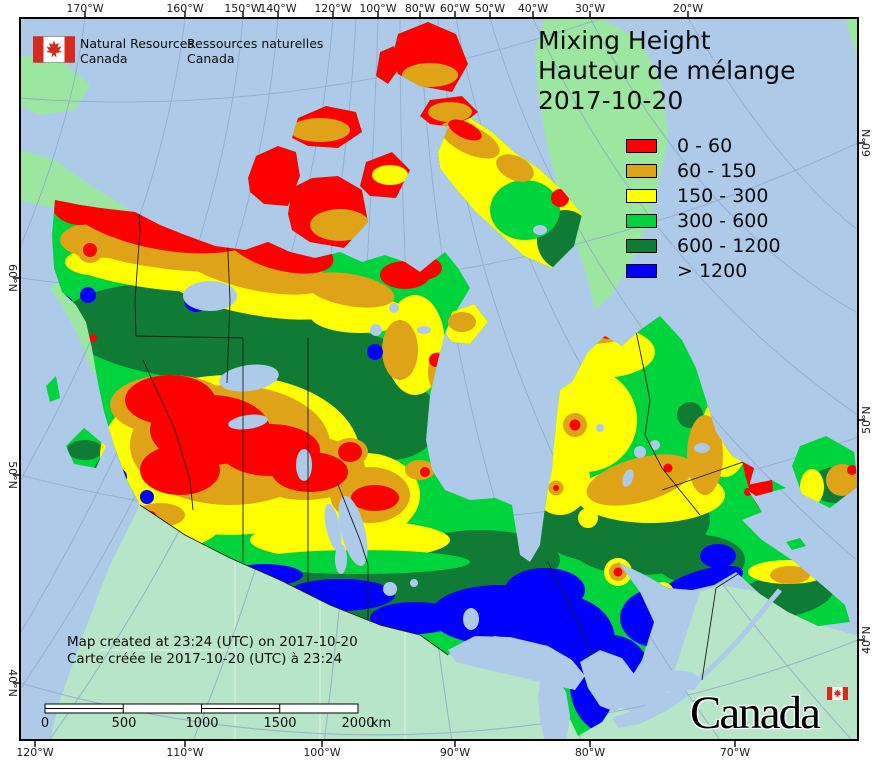 This screenshot has width=880, height=760. I want to click on chukotka-land, so click(55, 85).